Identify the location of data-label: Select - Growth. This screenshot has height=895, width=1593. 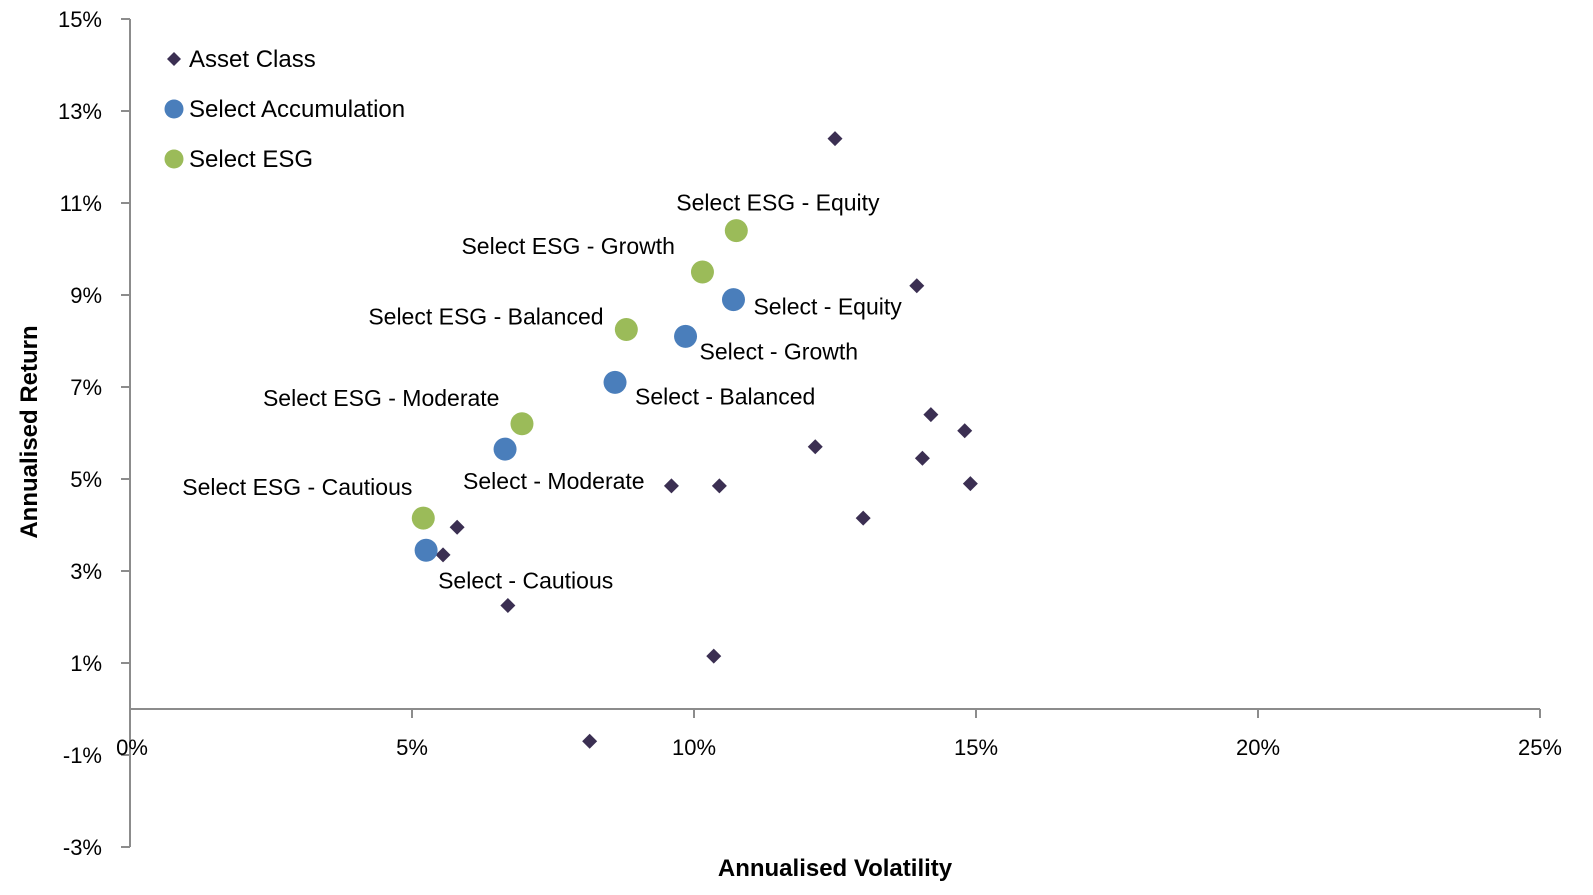
(779, 351).